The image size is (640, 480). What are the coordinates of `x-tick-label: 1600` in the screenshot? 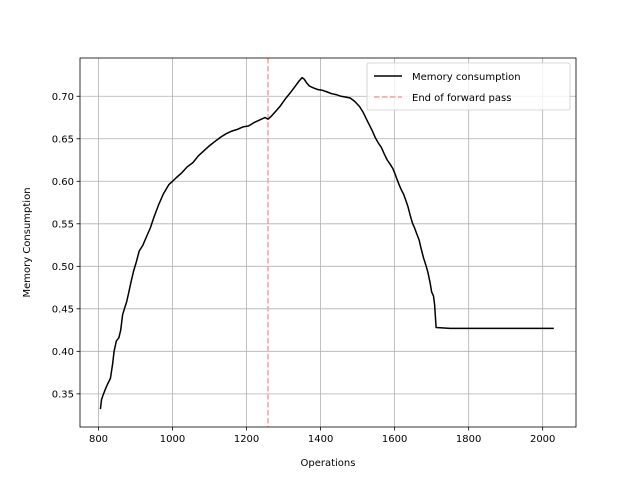 It's located at (394, 439).